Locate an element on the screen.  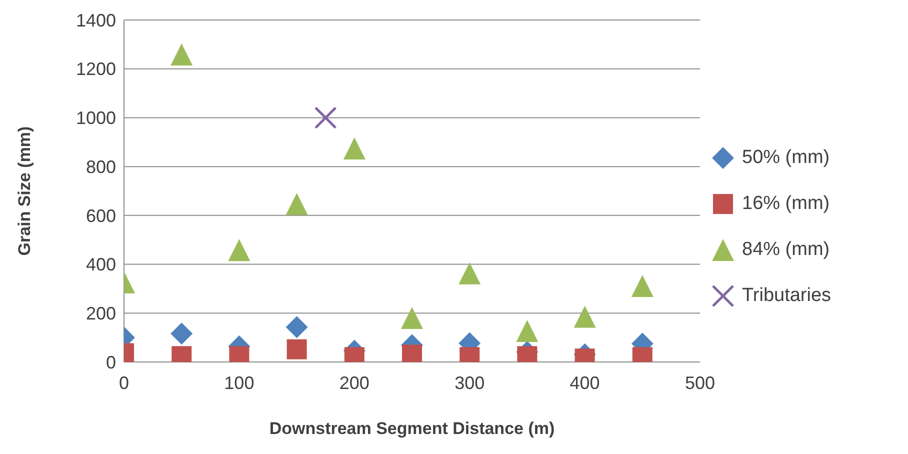
y-axis-title: Grain Size (mm) is located at coordinates (24, 191).